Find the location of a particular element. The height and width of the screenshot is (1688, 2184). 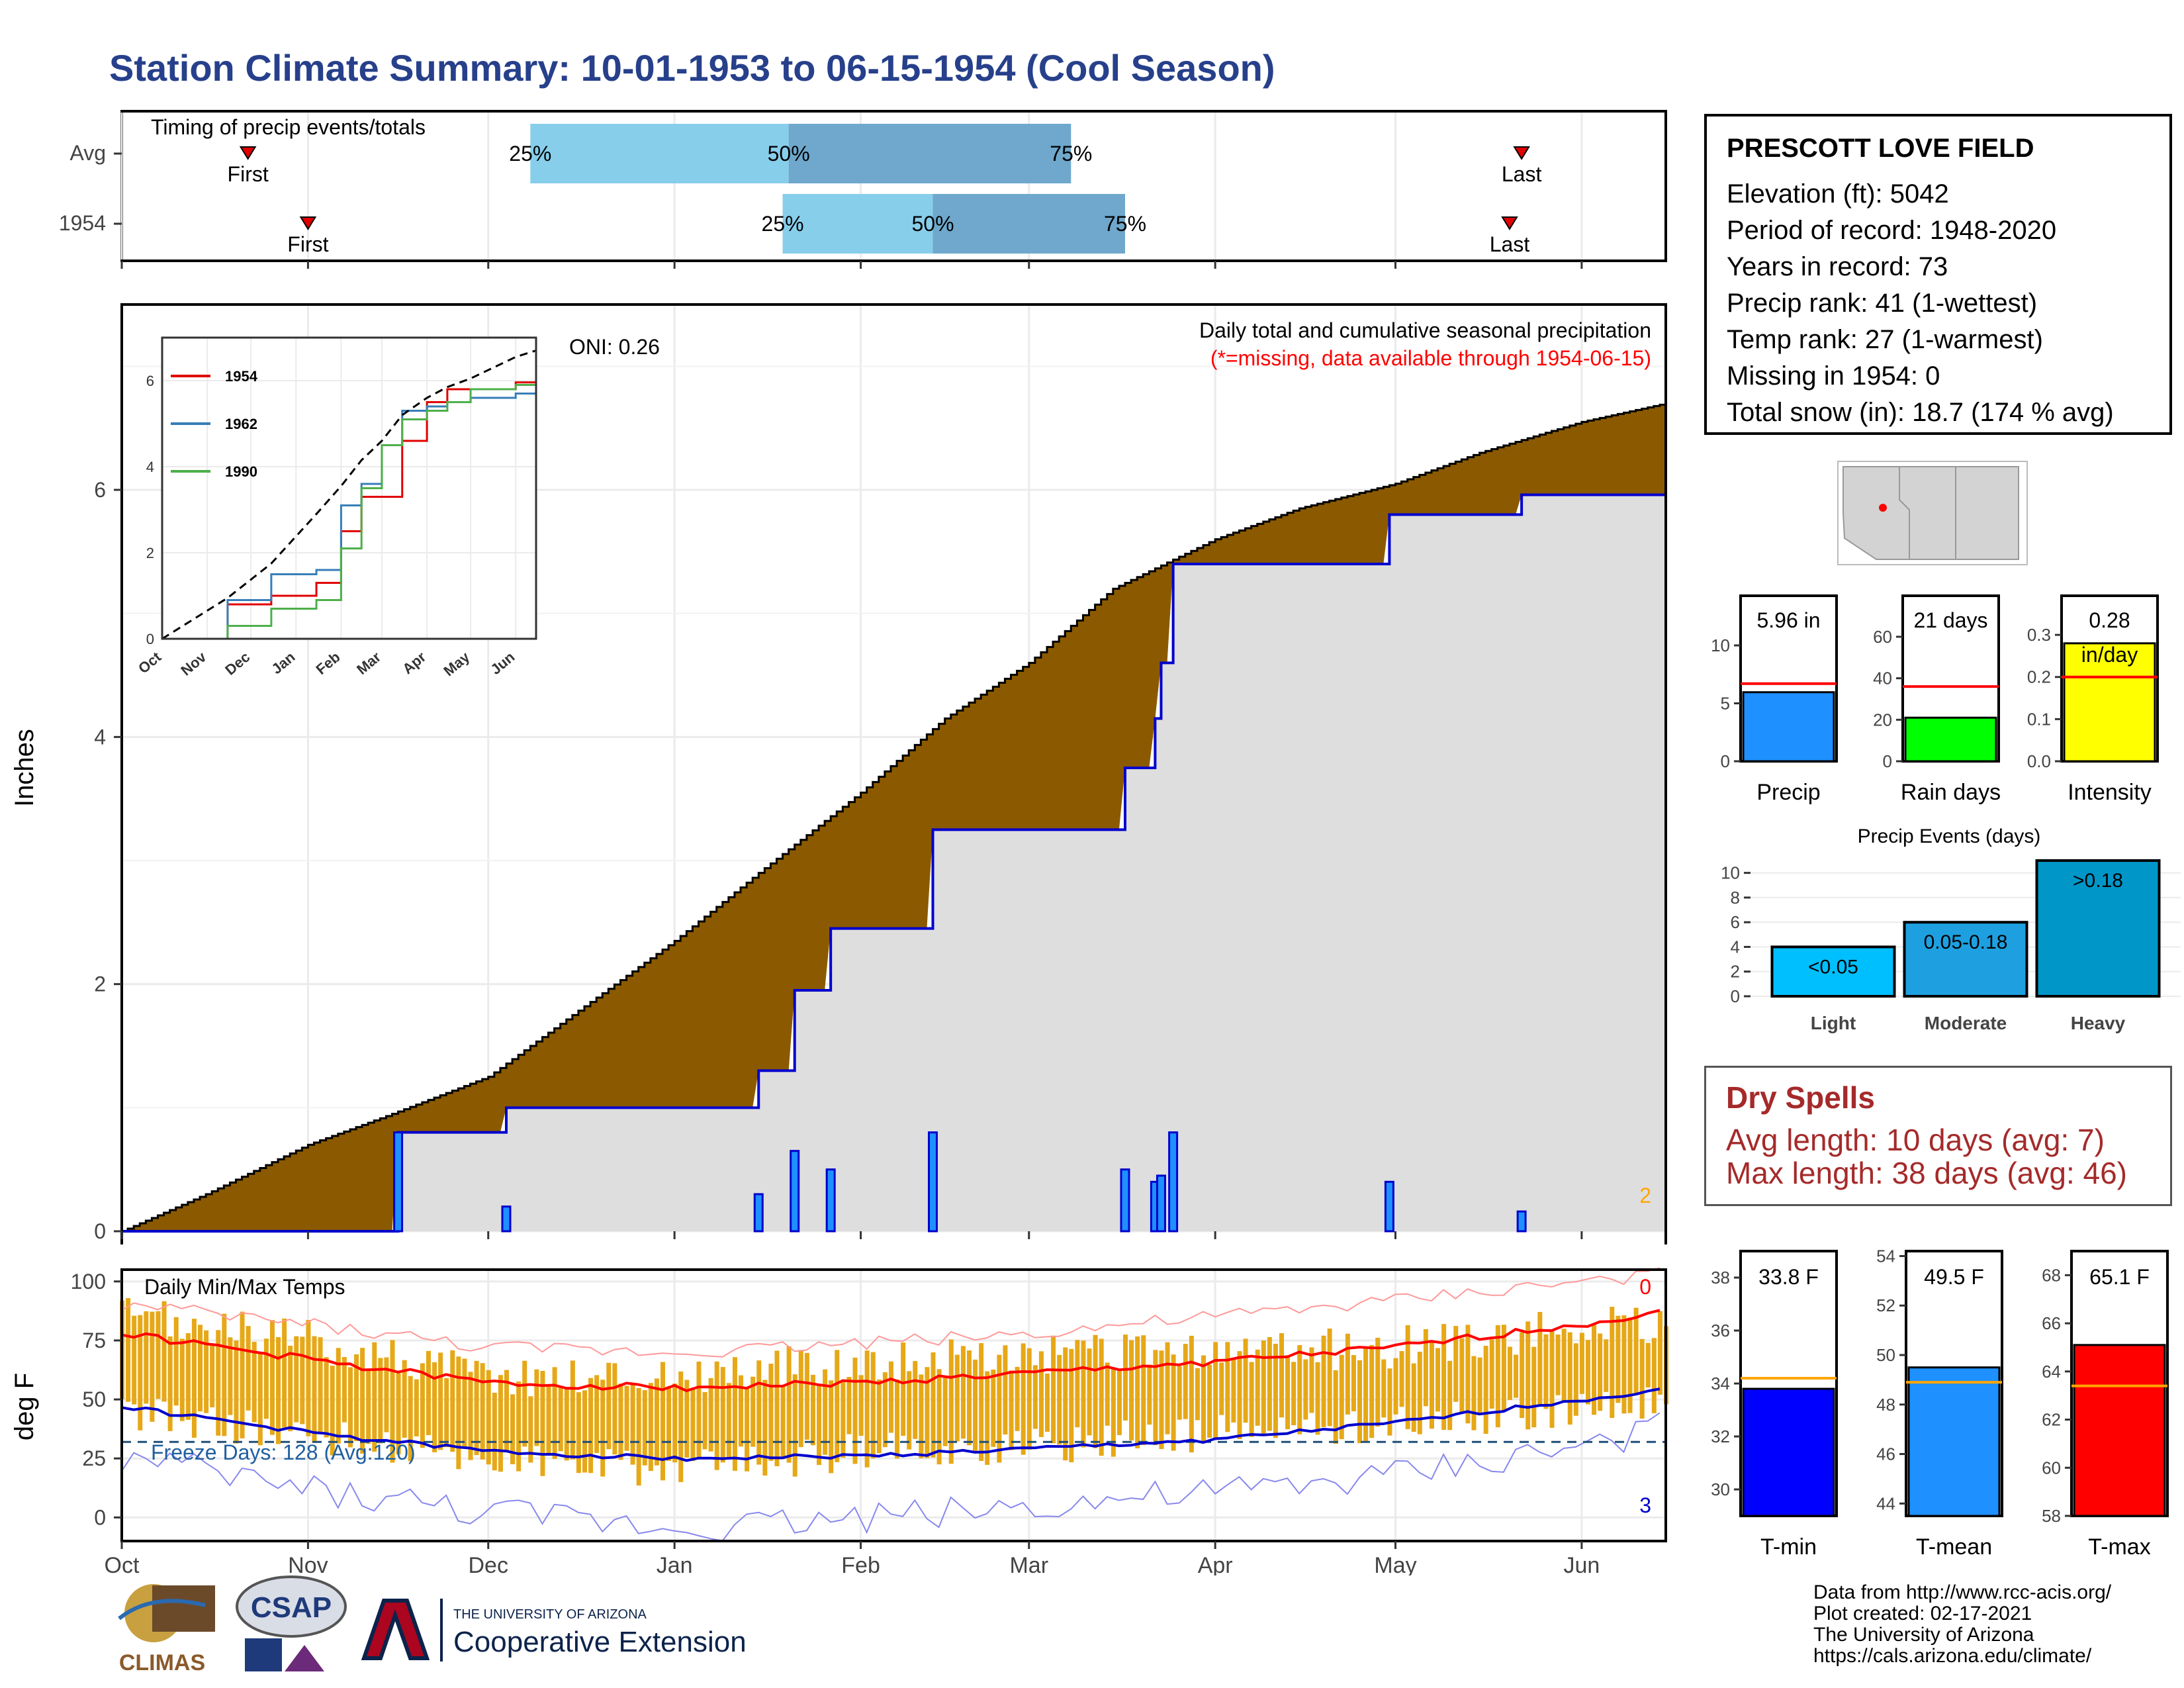

events-tick-label: 2 is located at coordinates (1735, 972).